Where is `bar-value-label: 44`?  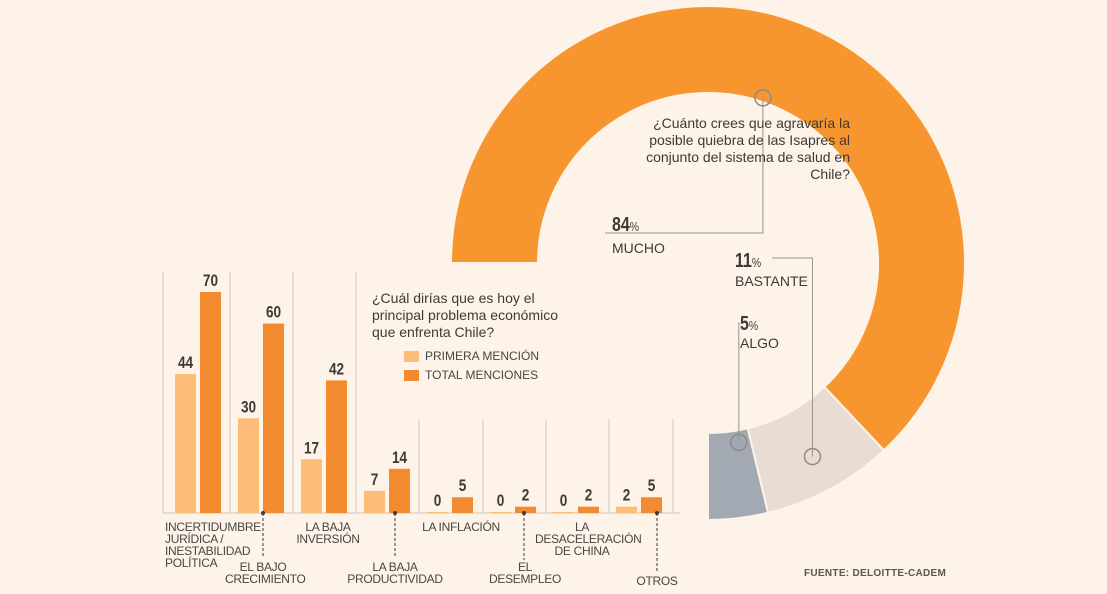
bar-value-label: 44 is located at coordinates (186, 363).